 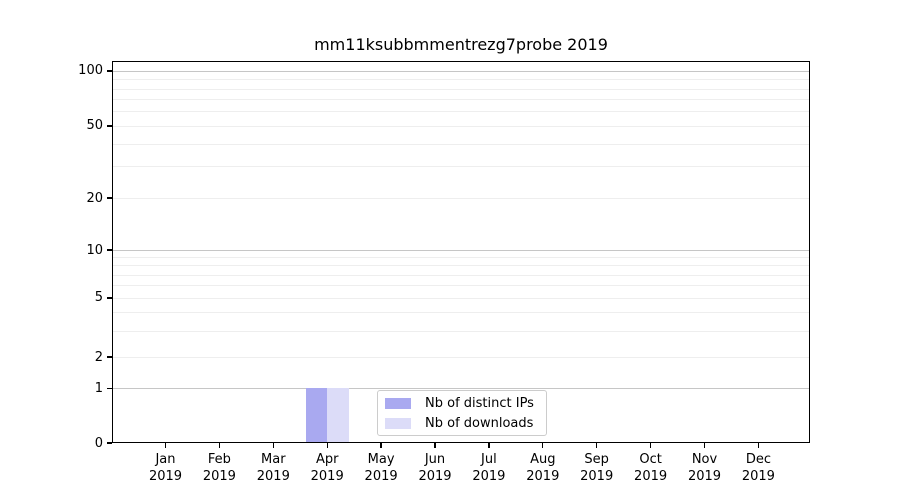 I want to click on x-tick-label: Dec 2019, so click(x=758, y=468).